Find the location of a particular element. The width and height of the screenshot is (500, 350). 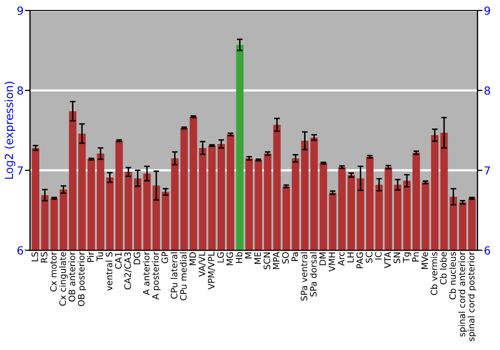

x-tick-label: MG is located at coordinates (230, 259).